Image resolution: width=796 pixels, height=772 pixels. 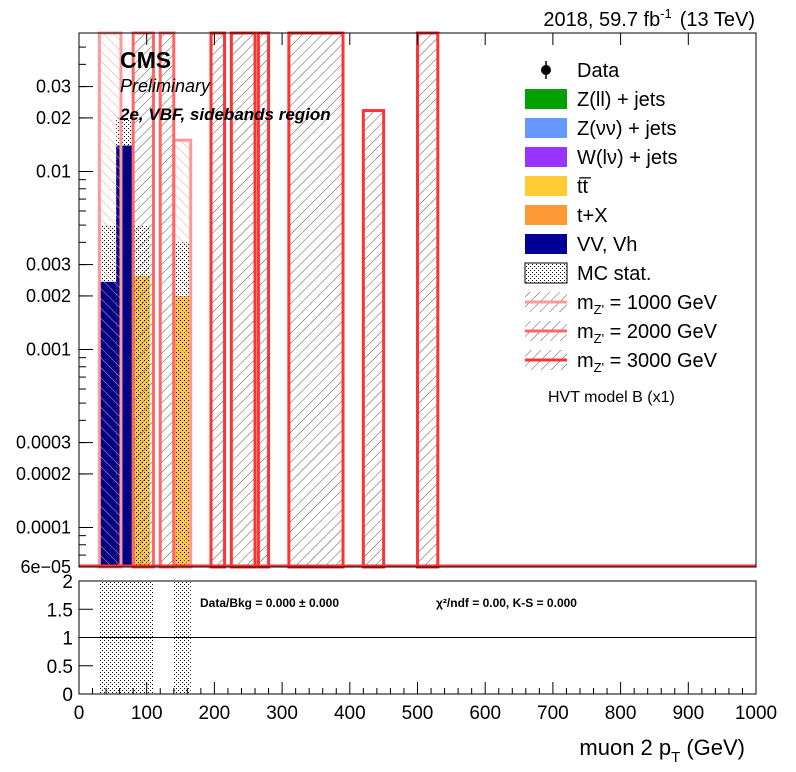 I want to click on x-tick-label-5: 500, so click(x=418, y=713).